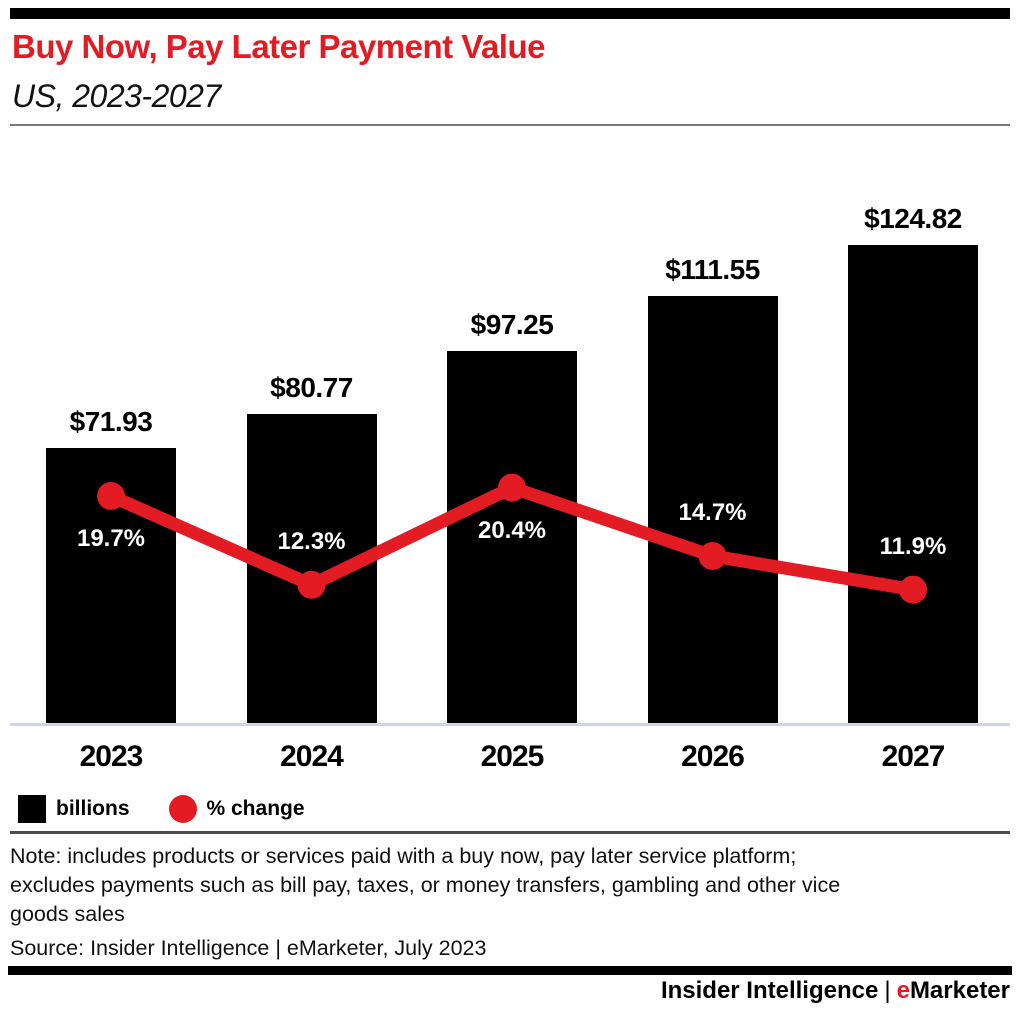  What do you see at coordinates (111, 538) in the screenshot?
I see `pct-change-label-2023: 19.7%` at bounding box center [111, 538].